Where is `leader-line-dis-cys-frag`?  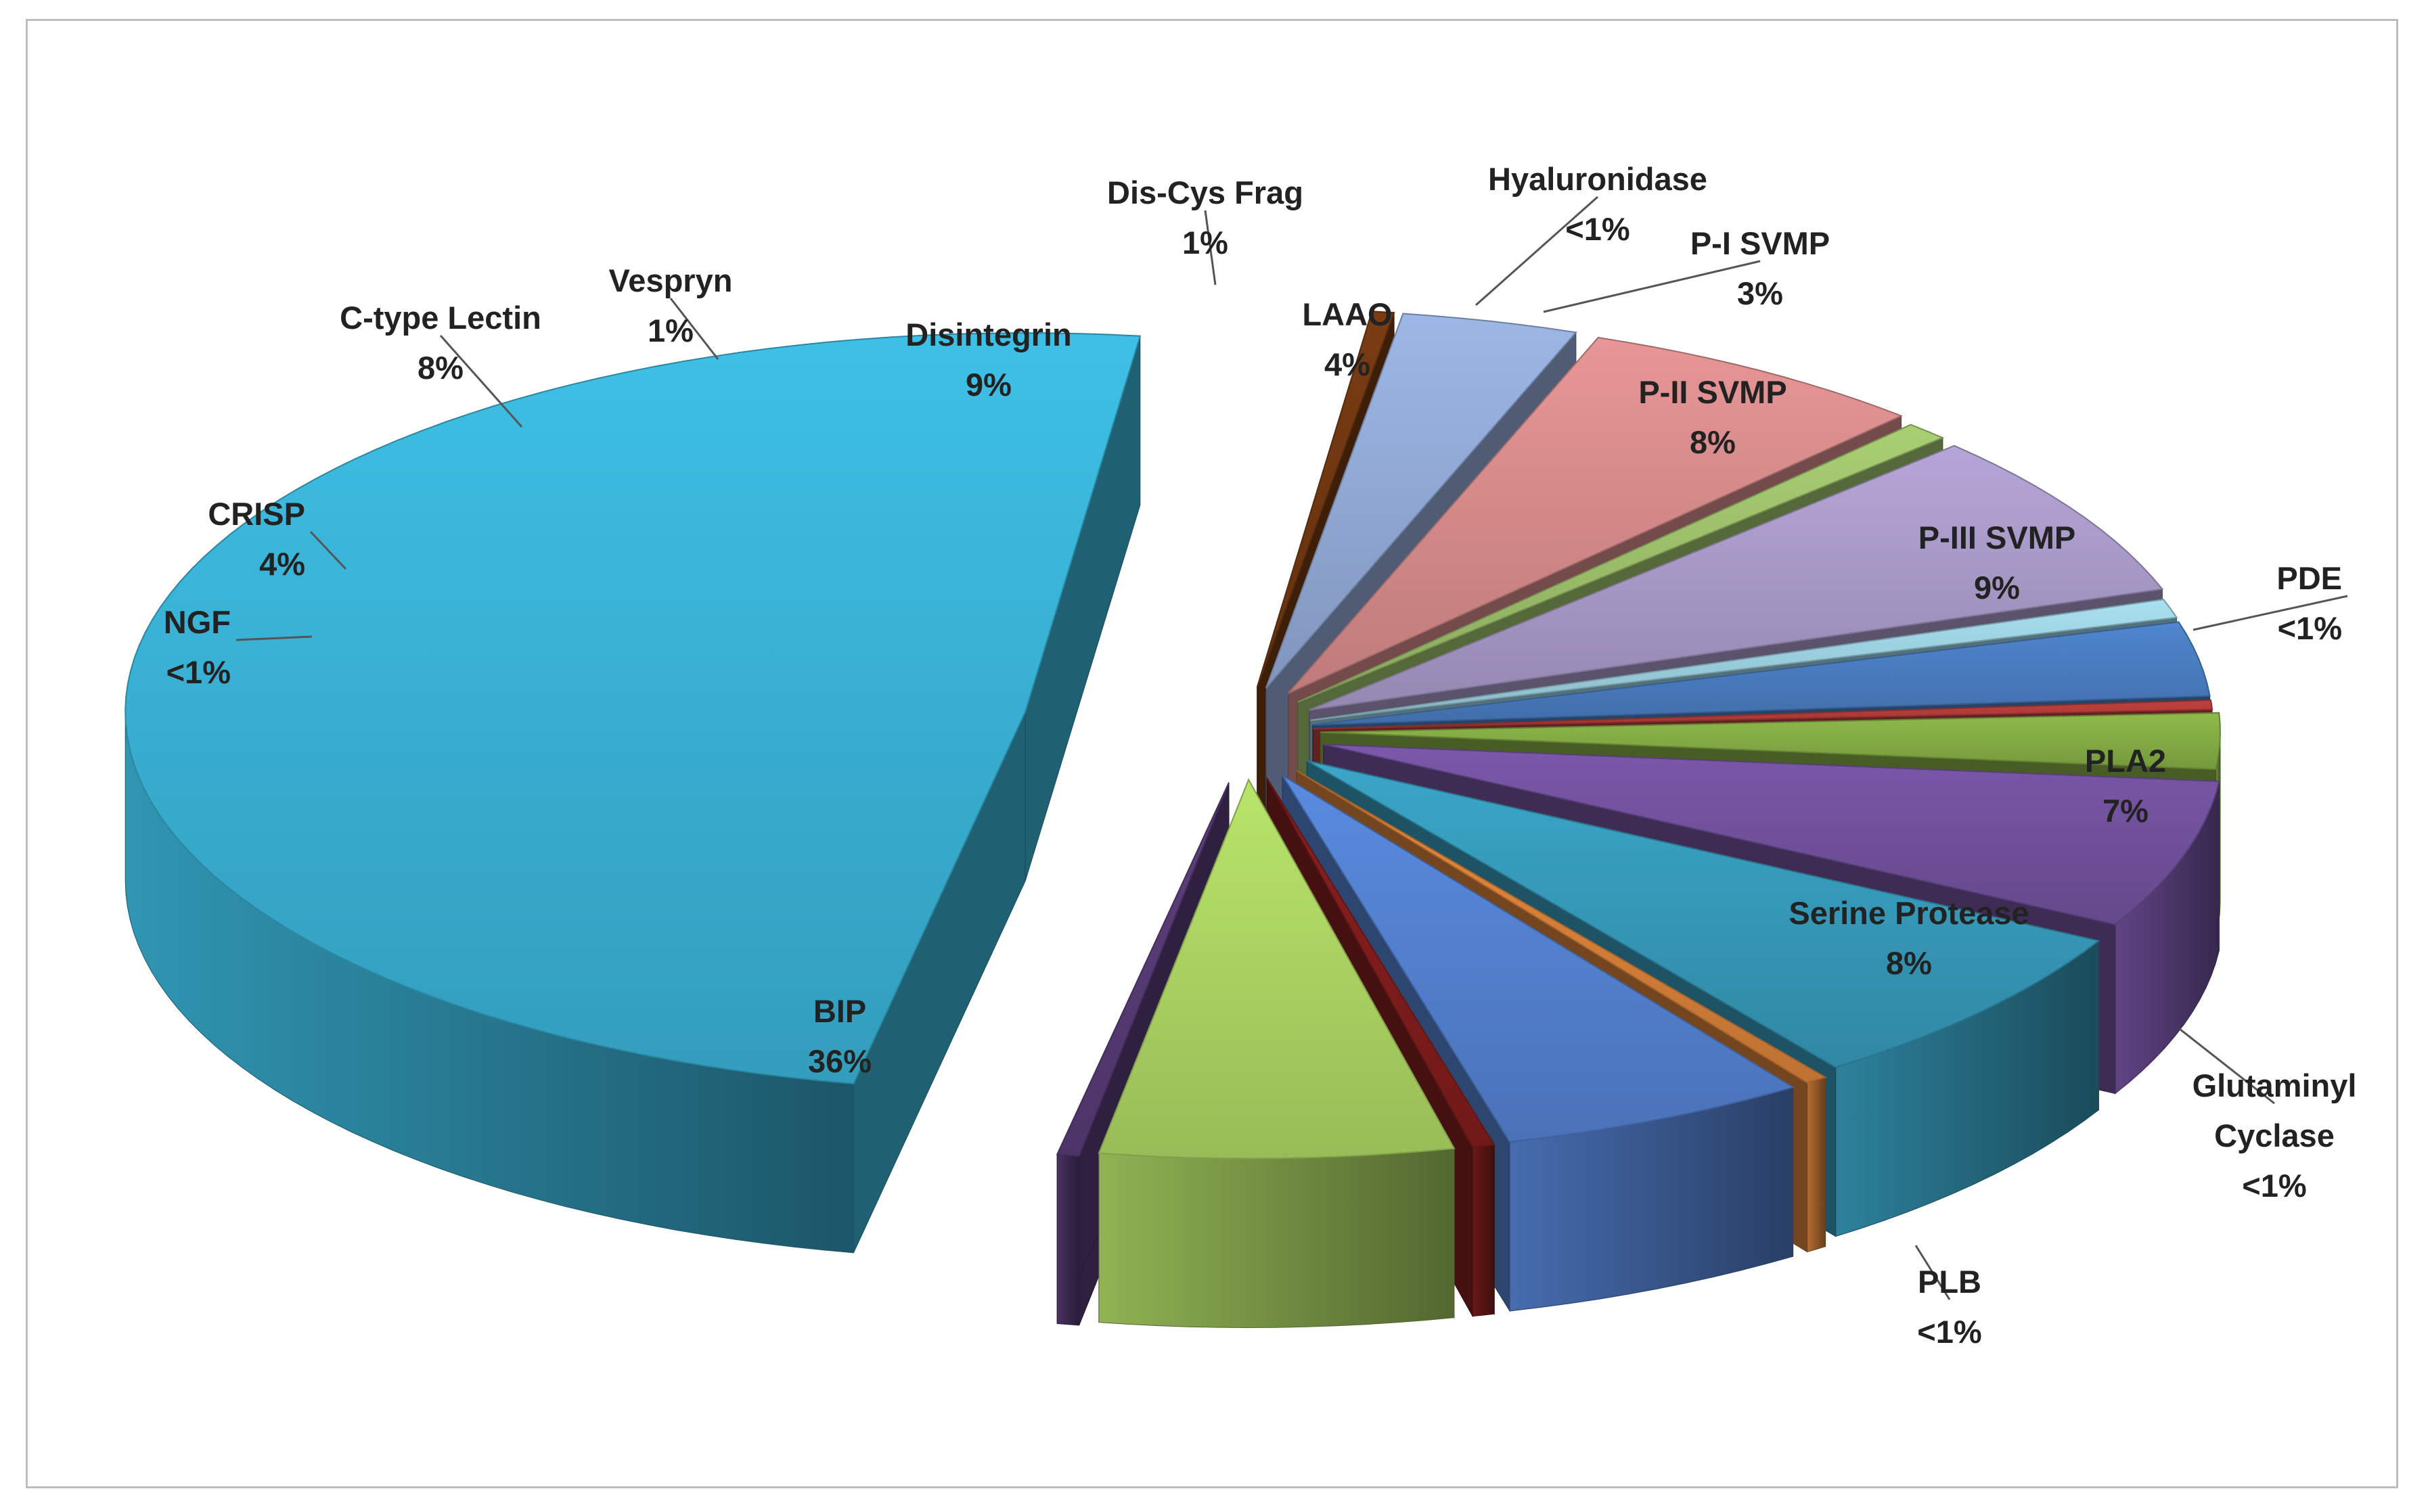
leader-line-dis-cys-frag is located at coordinates (1210, 247).